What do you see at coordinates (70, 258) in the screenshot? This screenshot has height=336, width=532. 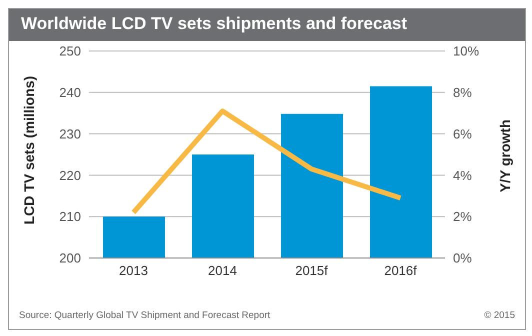 I see `y-tick-label: 200` at bounding box center [70, 258].